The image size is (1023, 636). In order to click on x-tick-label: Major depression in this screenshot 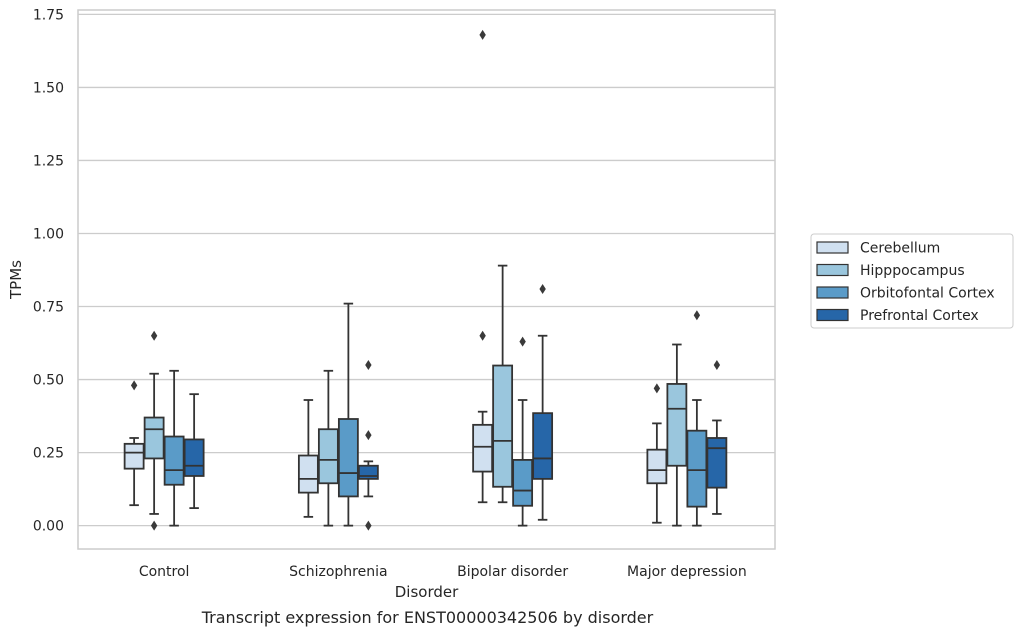, I will do `click(687, 572)`.